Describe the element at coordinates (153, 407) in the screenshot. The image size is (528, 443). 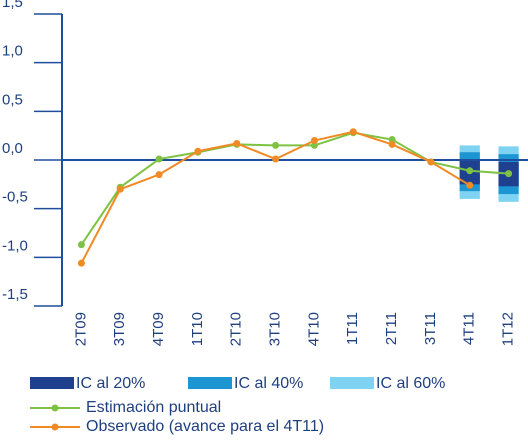
I see `legend-label: Estimación puntual` at that location.